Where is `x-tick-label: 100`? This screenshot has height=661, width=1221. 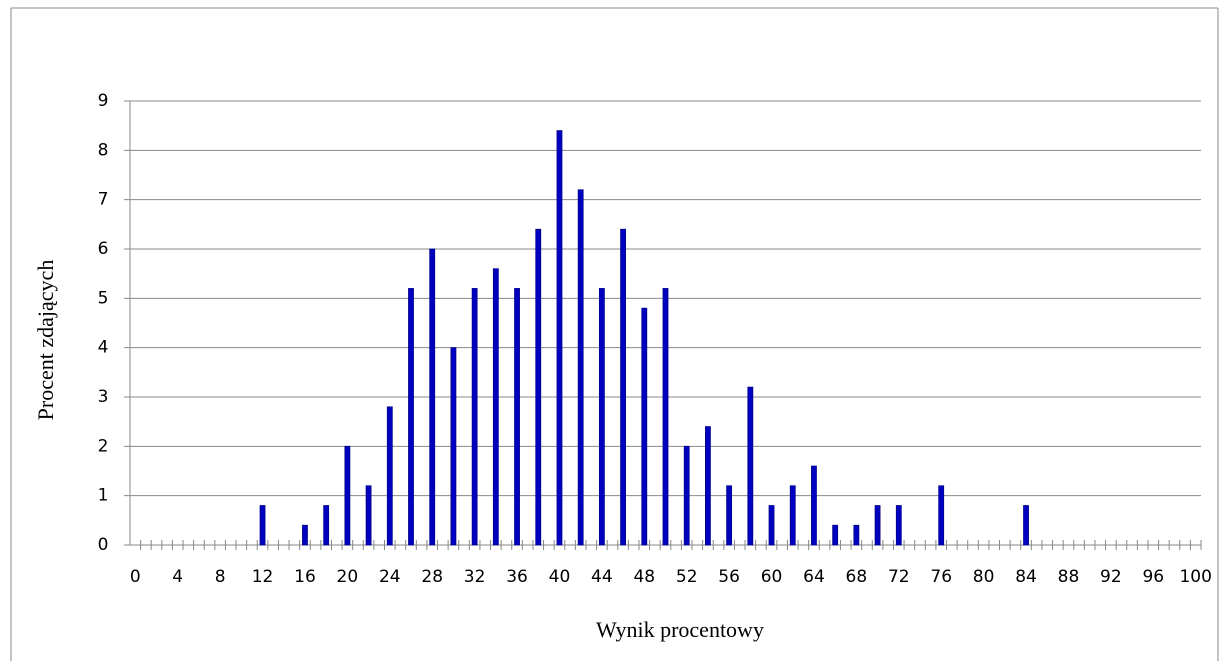 x-tick-label: 100 is located at coordinates (1195, 577).